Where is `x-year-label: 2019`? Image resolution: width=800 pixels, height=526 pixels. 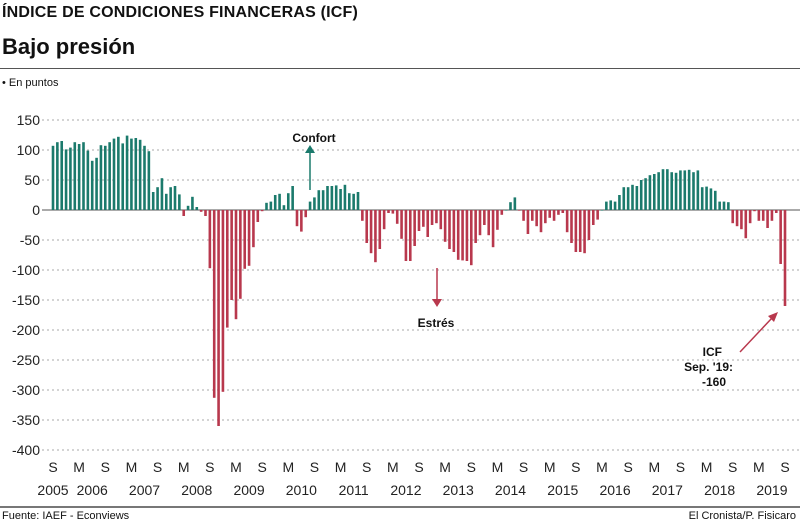
x-year-label: 2019 is located at coordinates (771, 490).